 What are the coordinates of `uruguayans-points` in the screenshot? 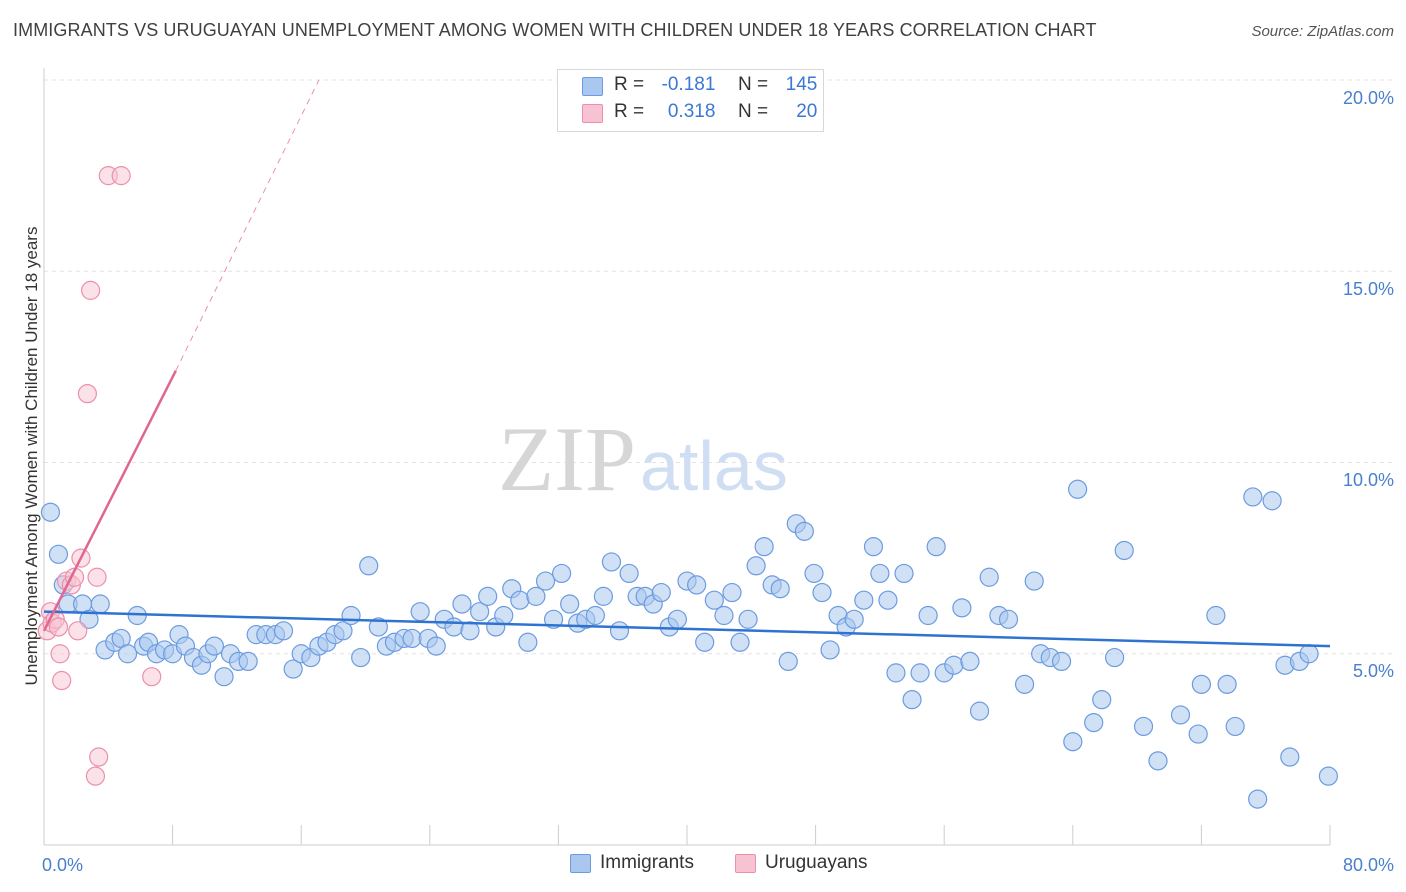 It's located at (99, 476).